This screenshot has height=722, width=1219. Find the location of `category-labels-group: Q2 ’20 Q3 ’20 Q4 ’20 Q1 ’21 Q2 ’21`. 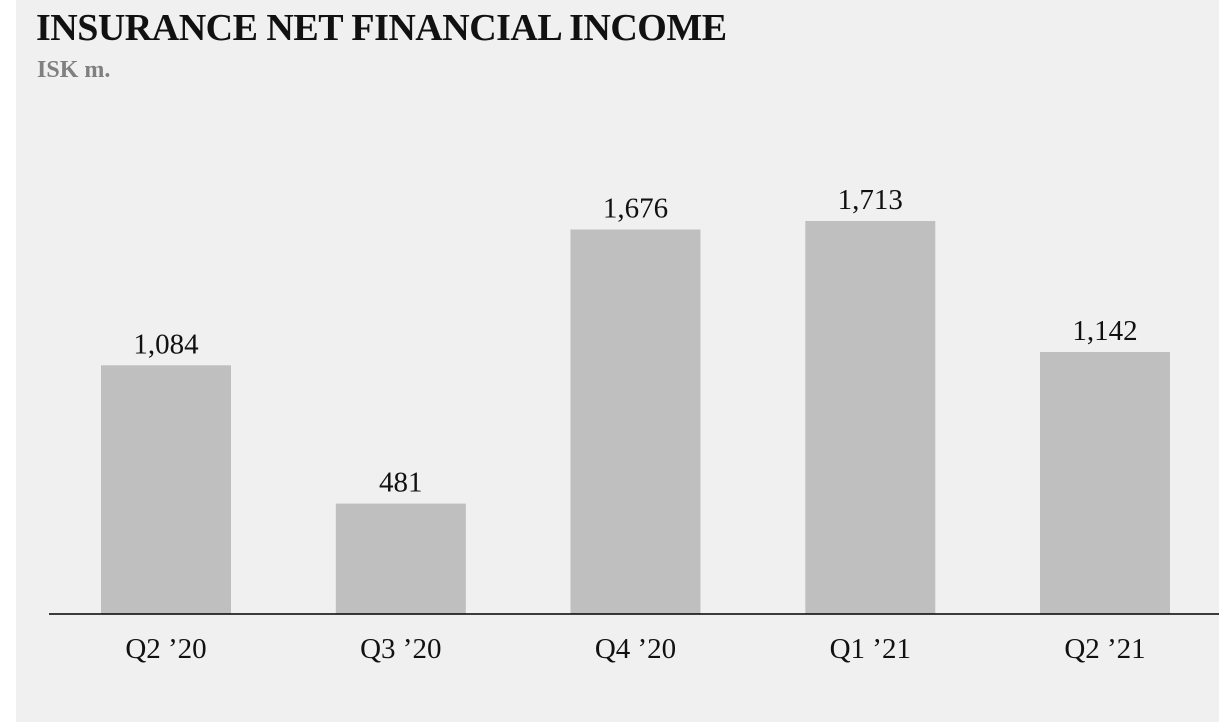

category-labels-group: Q2 ’20 Q3 ’20 Q4 ’20 Q1 ’21 Q2 ’21 is located at coordinates (635, 649).